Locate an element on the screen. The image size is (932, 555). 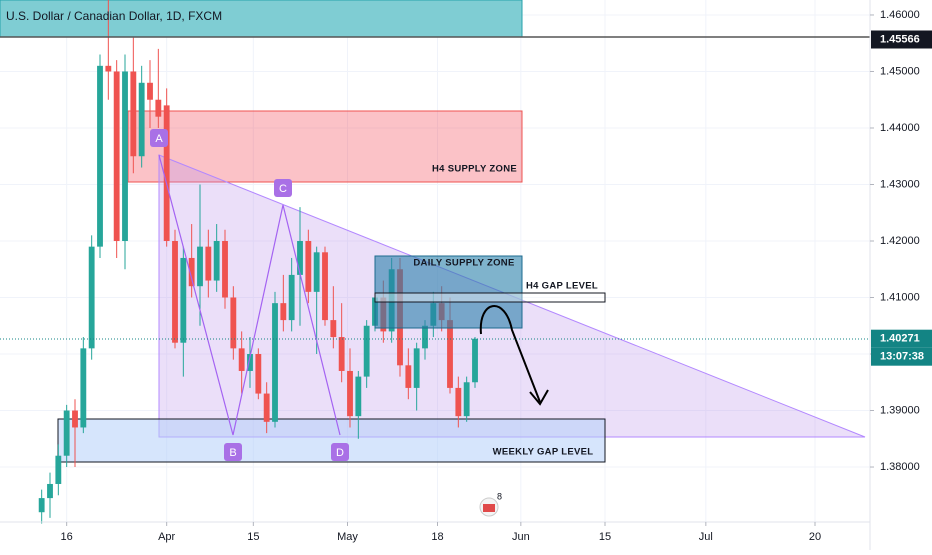
point-label: C is located at coordinates (283, 189).